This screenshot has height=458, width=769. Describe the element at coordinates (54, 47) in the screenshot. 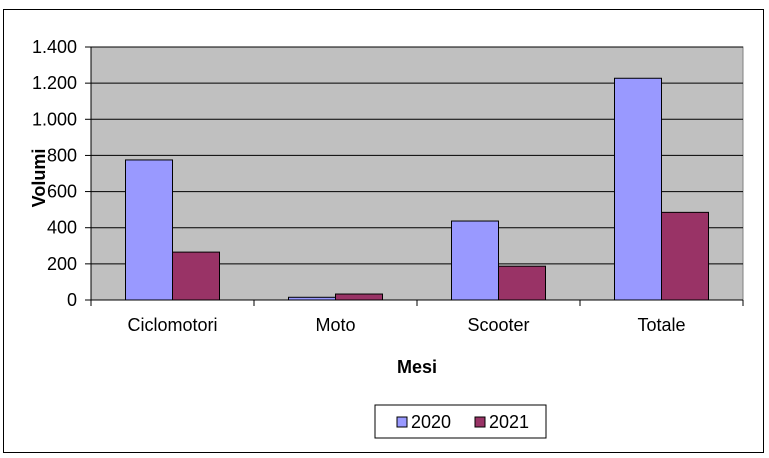

I see `y-tick-label: 1.400` at that location.